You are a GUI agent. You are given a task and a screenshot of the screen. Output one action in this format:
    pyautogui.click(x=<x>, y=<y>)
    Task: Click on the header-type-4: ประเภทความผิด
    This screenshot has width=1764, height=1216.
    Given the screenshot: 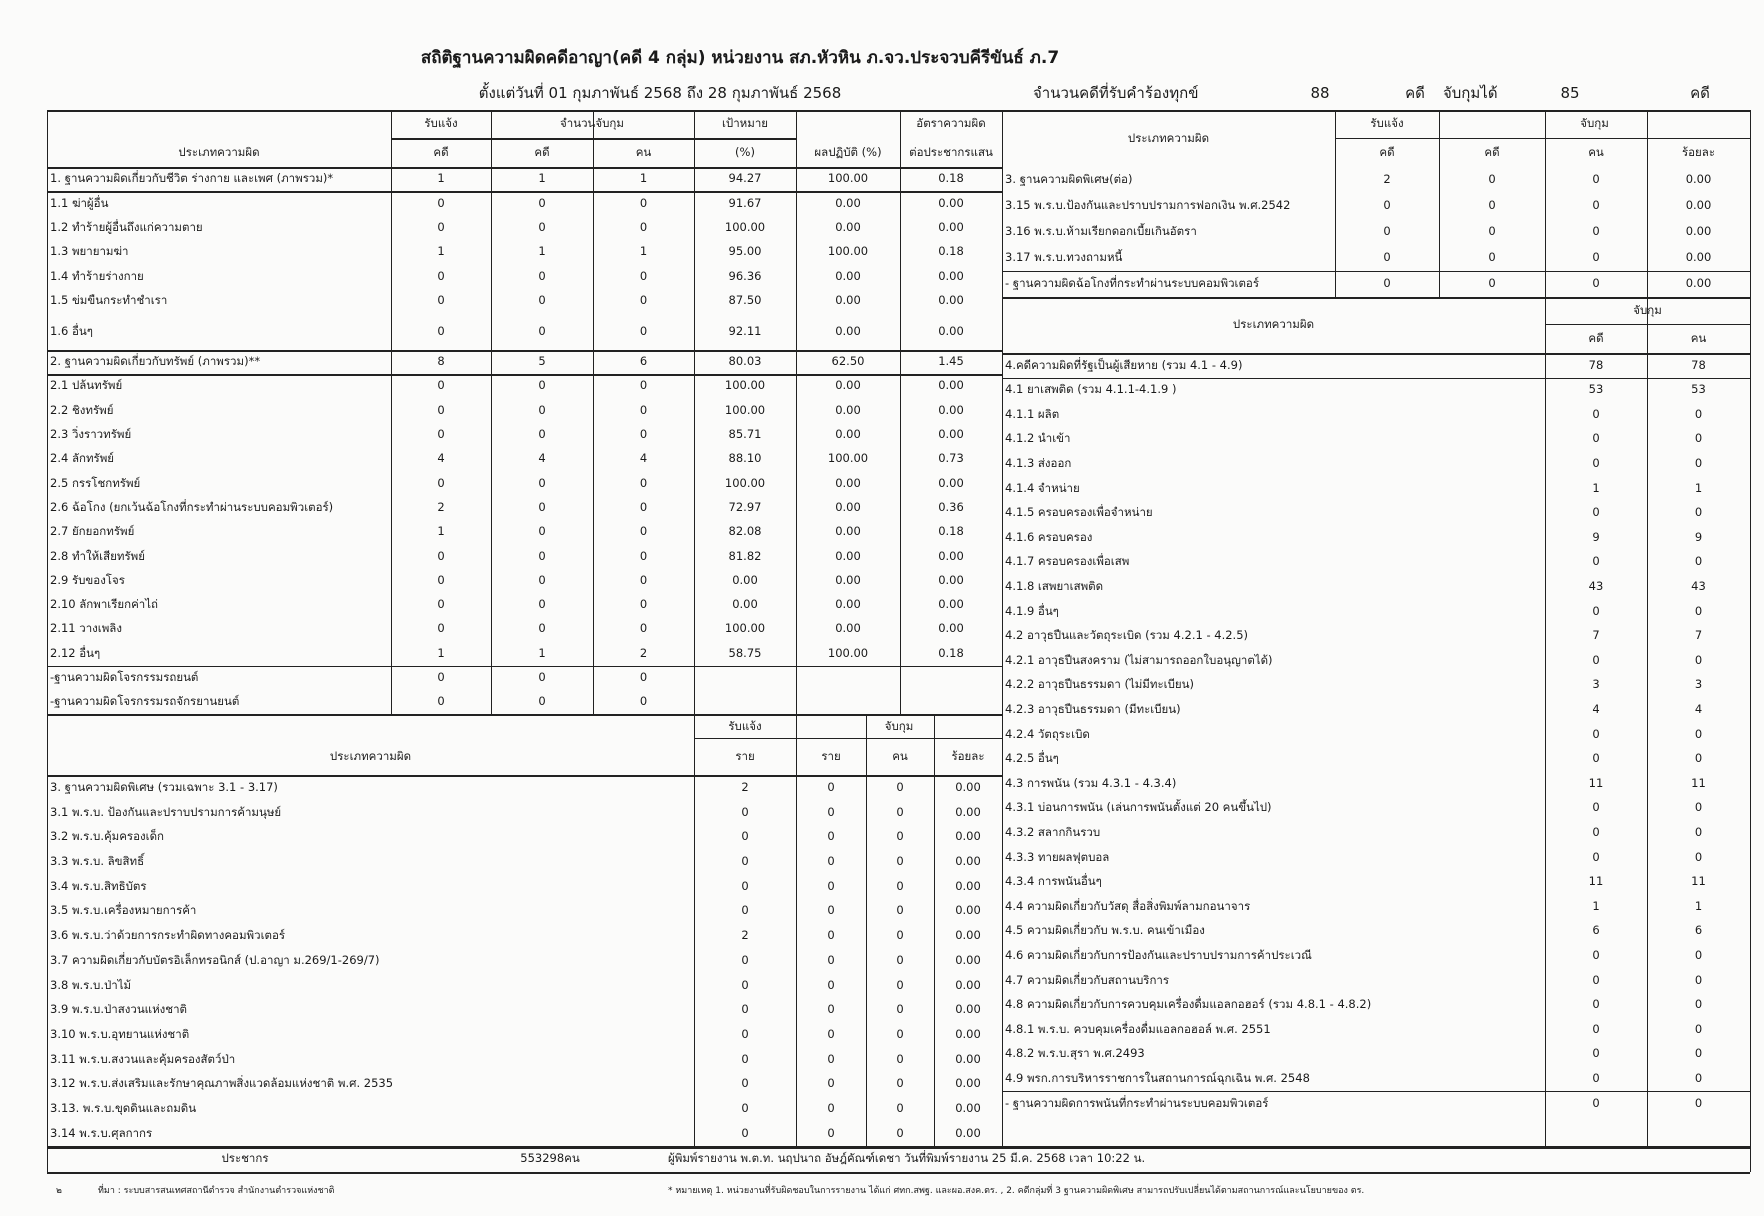 What is the action you would take?
    pyautogui.click(x=1273, y=324)
    